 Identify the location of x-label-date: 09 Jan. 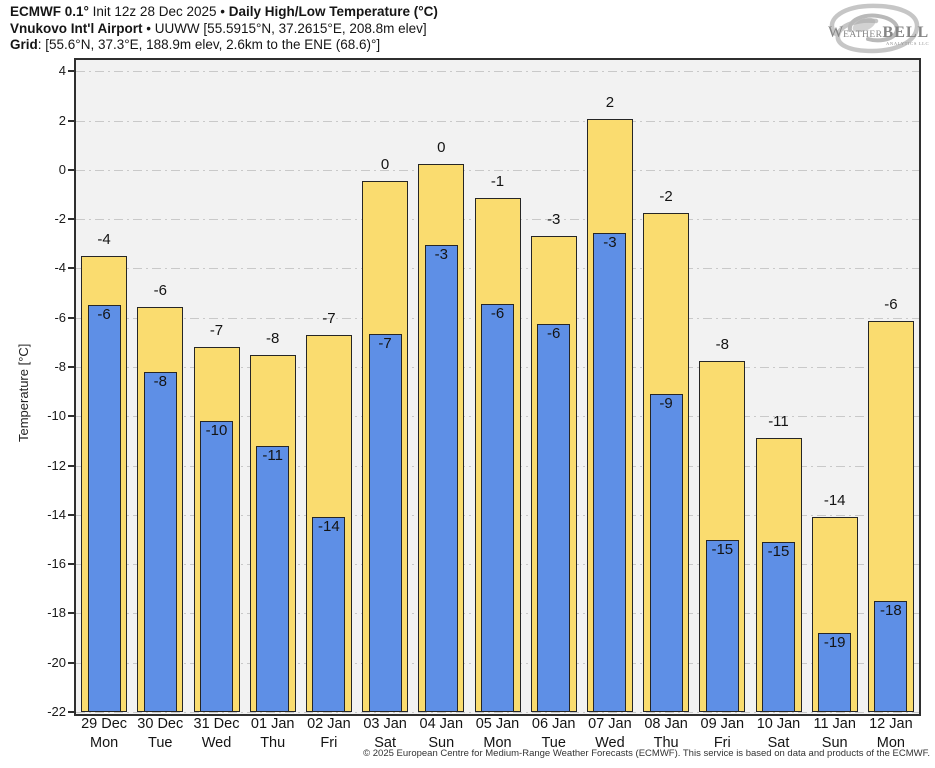
(722, 724).